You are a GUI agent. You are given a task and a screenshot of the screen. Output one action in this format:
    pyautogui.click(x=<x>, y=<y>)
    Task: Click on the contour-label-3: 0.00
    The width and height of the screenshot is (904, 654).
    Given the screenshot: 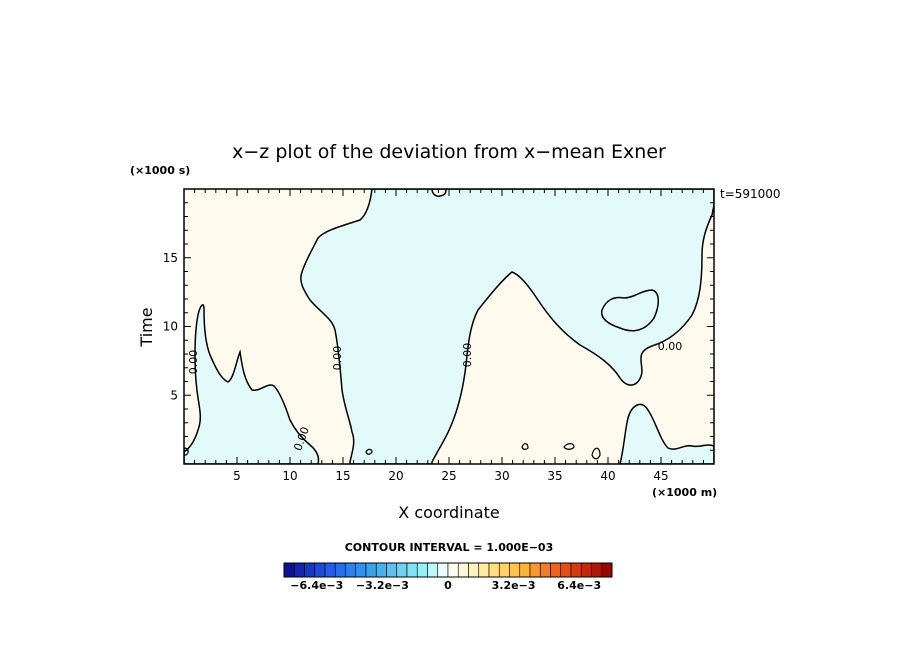 What is the action you would take?
    pyautogui.click(x=337, y=358)
    